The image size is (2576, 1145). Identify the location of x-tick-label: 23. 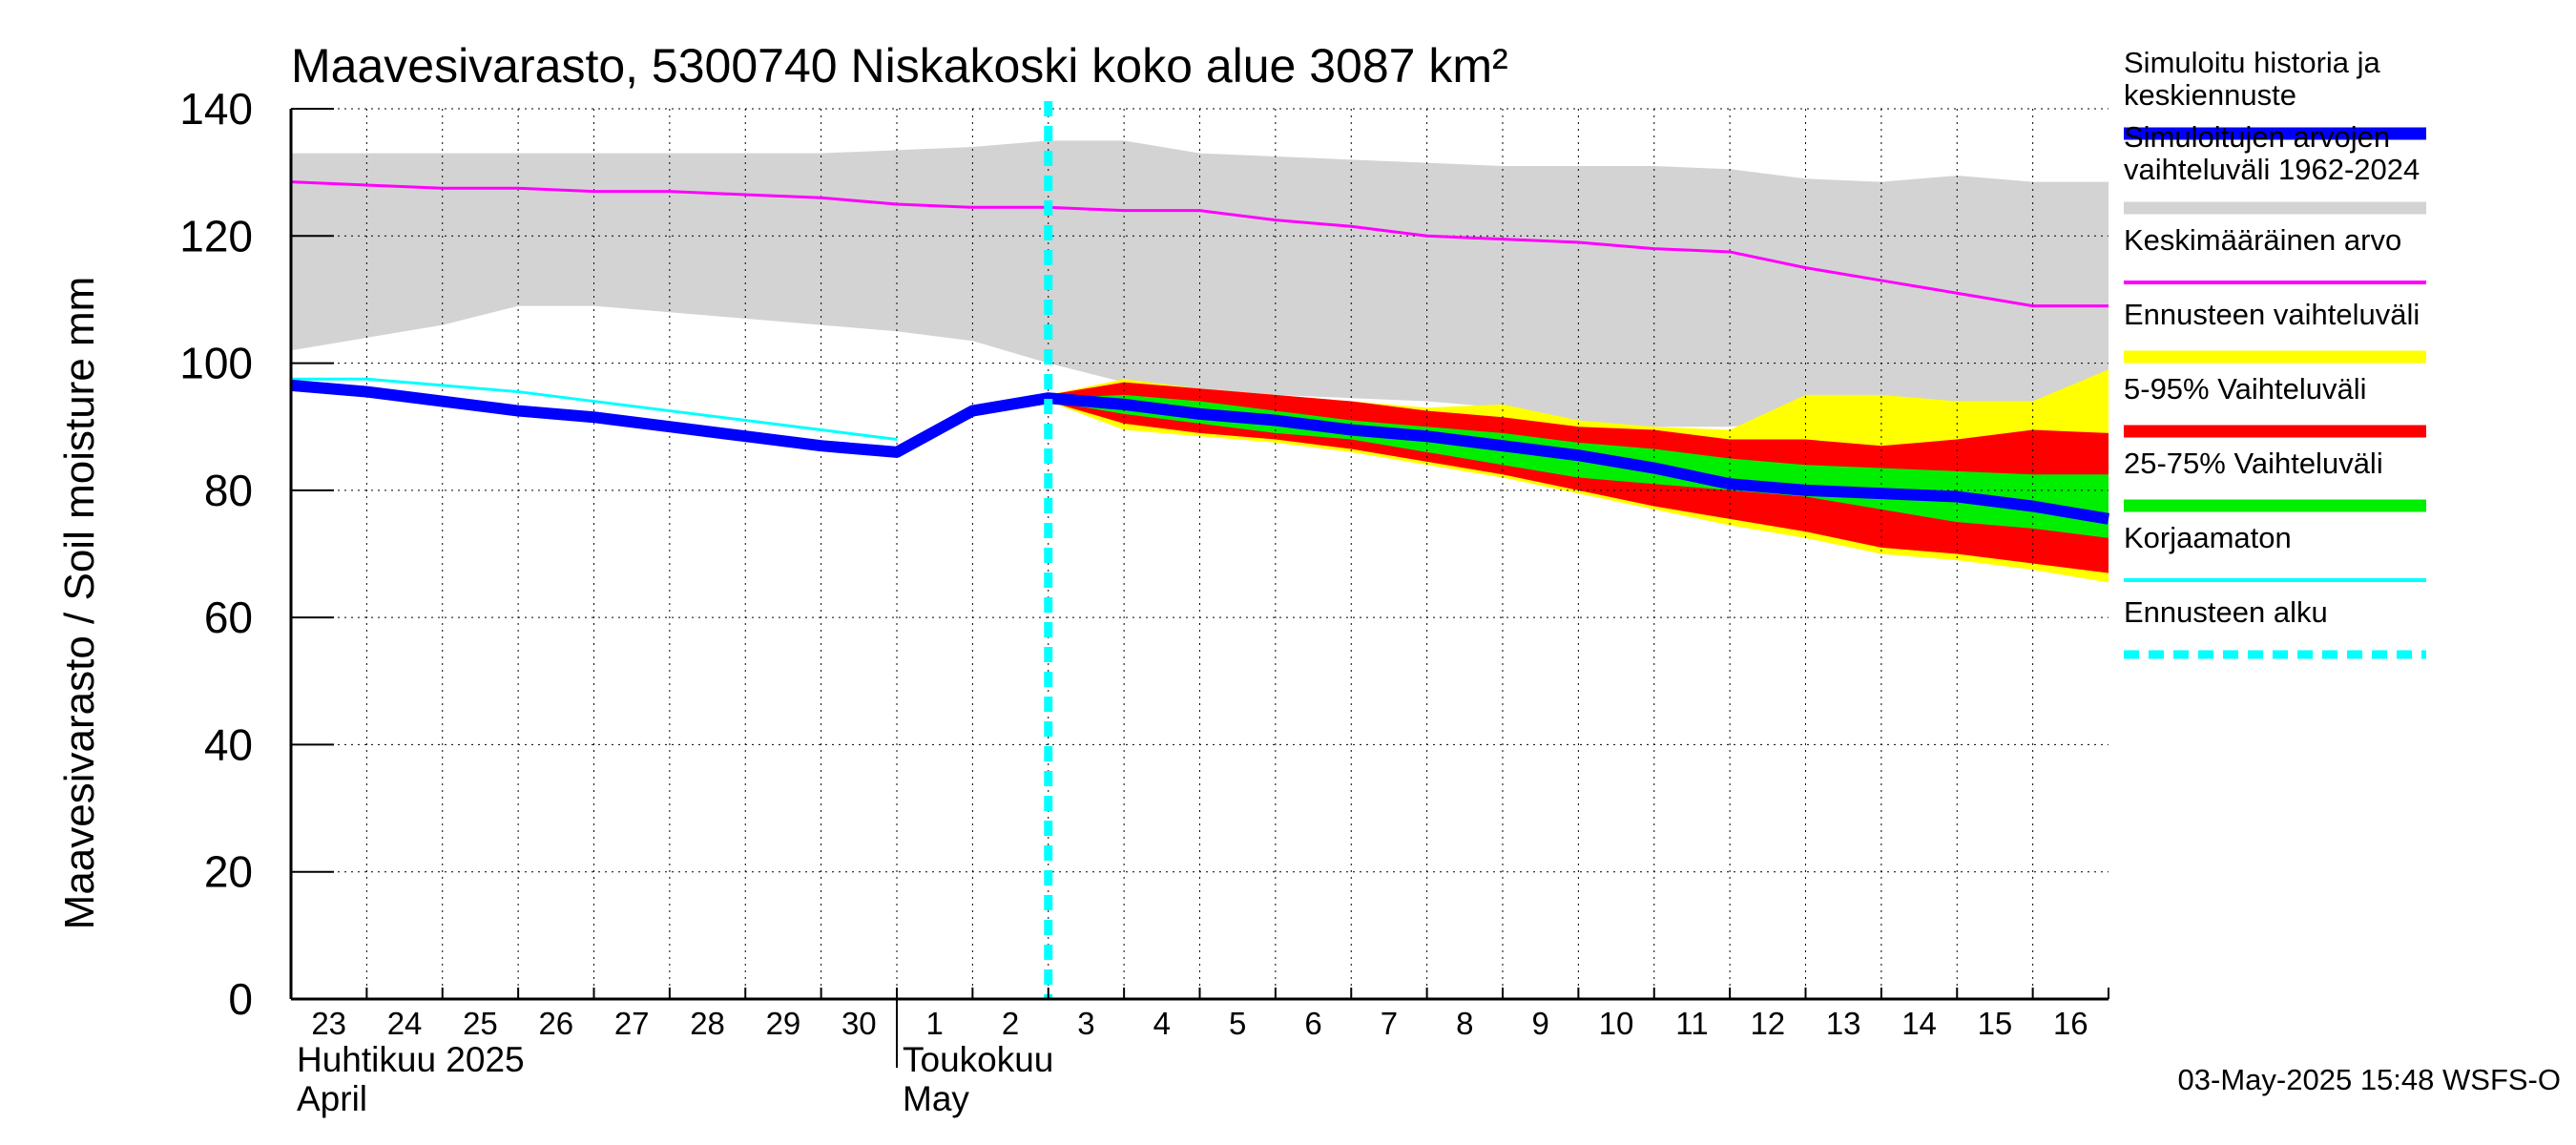
(328, 1023).